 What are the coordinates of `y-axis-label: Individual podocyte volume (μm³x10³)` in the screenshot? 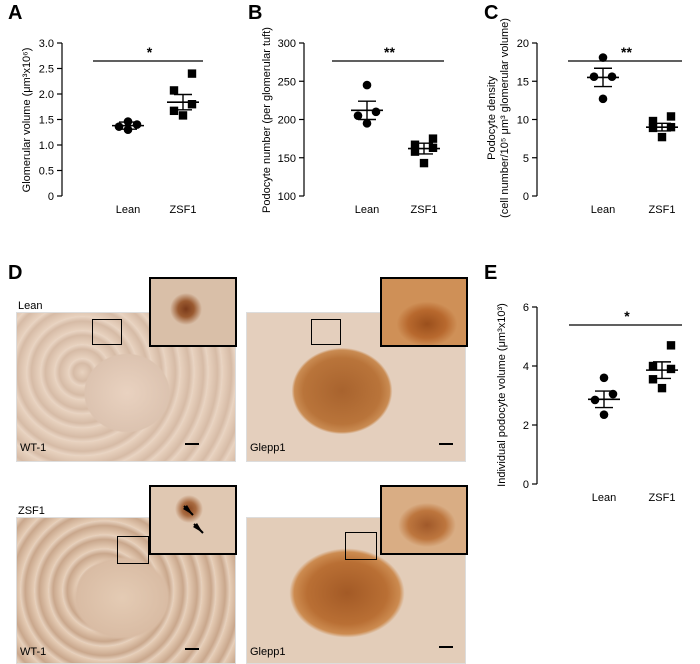 It's located at (502, 395).